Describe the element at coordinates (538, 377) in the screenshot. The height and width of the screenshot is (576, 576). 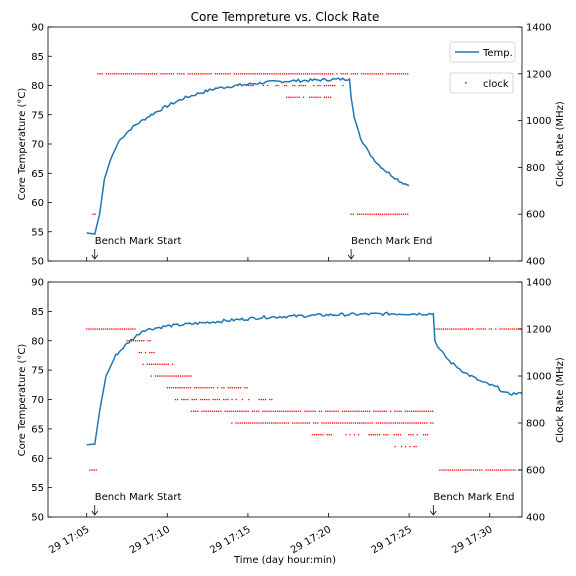
I see `y2-tick-label: 1000` at that location.